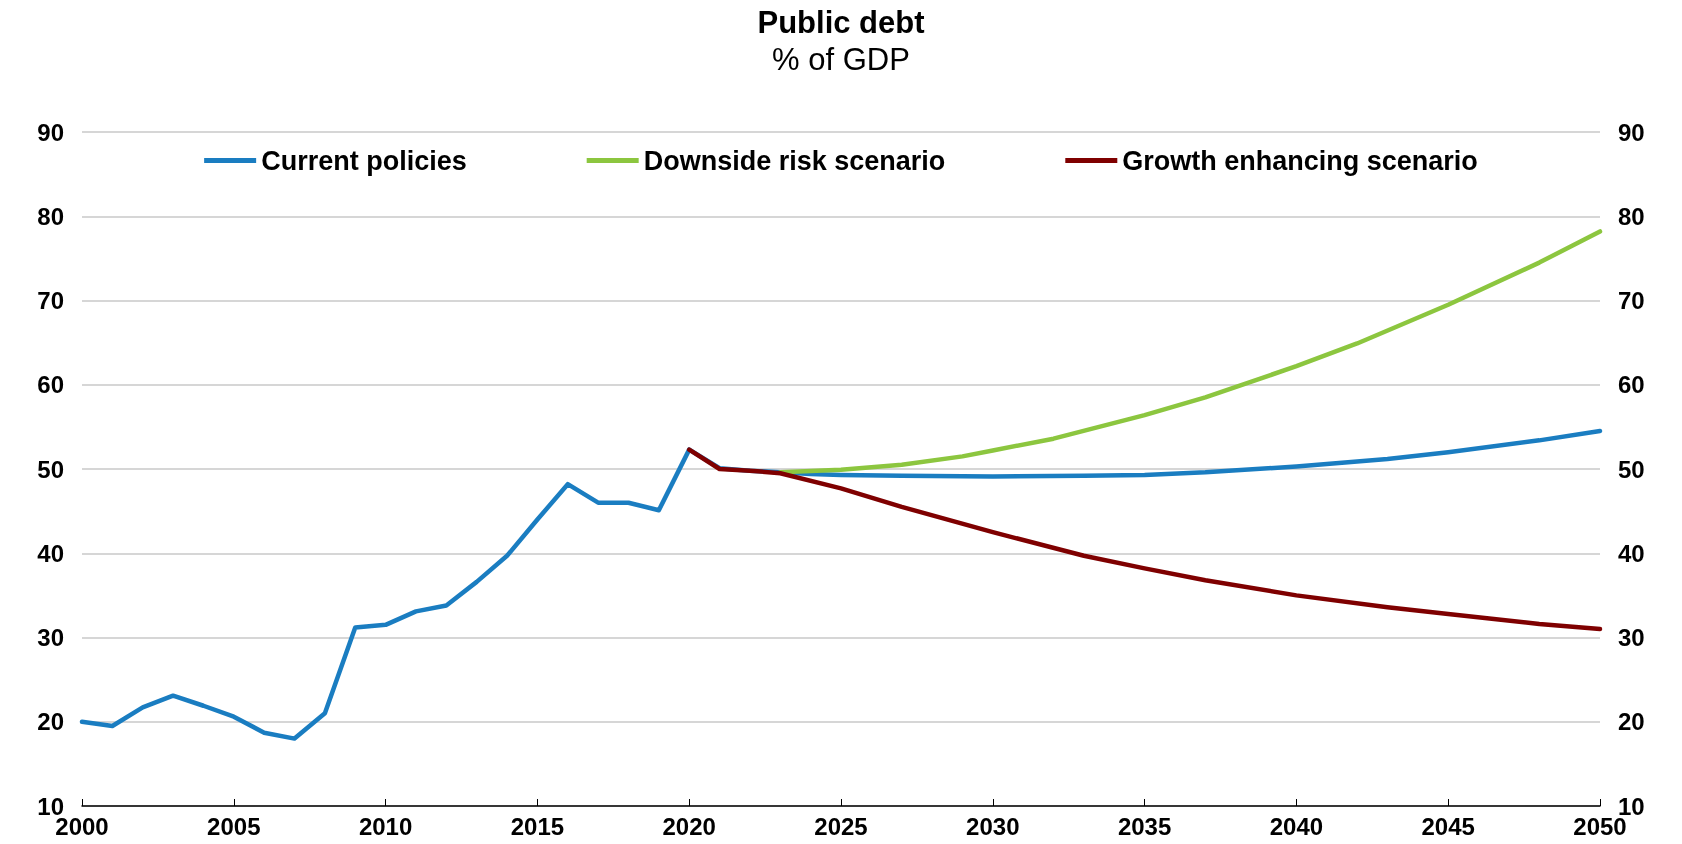 The image size is (1682, 844). I want to click on y2-tick-label: 70, so click(1631, 300).